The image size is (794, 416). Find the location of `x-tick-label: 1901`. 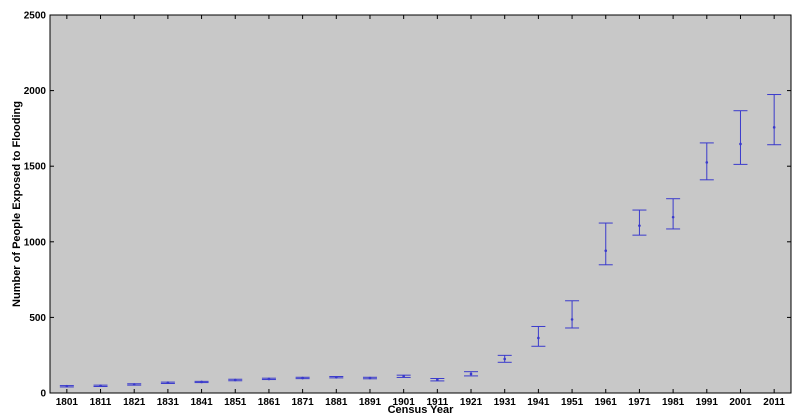

x-tick-label: 1901 is located at coordinates (404, 402).